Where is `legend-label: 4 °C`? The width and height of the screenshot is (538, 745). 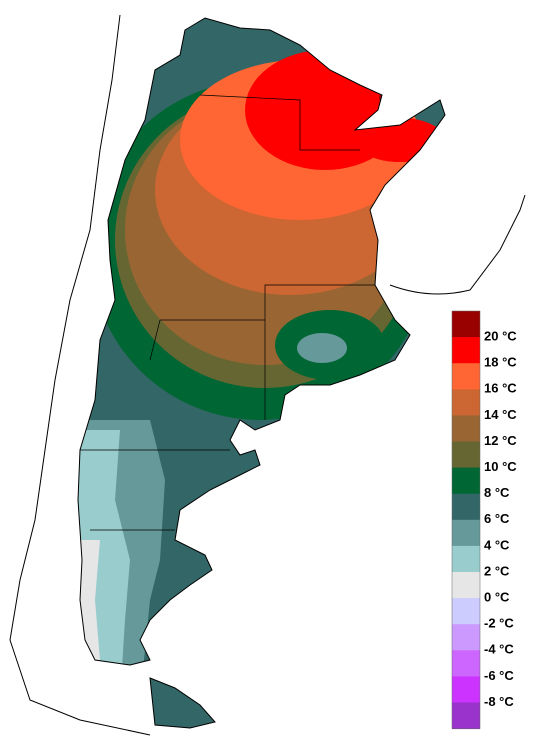
legend-label: 4 °C is located at coordinates (497, 544).